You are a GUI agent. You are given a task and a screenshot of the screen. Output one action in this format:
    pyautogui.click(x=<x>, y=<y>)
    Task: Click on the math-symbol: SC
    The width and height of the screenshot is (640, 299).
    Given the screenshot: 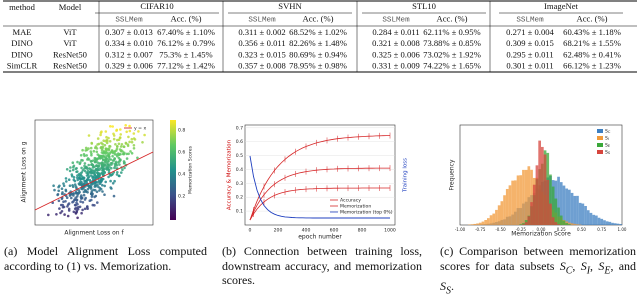 What is the action you would take?
    pyautogui.click(x=566, y=266)
    